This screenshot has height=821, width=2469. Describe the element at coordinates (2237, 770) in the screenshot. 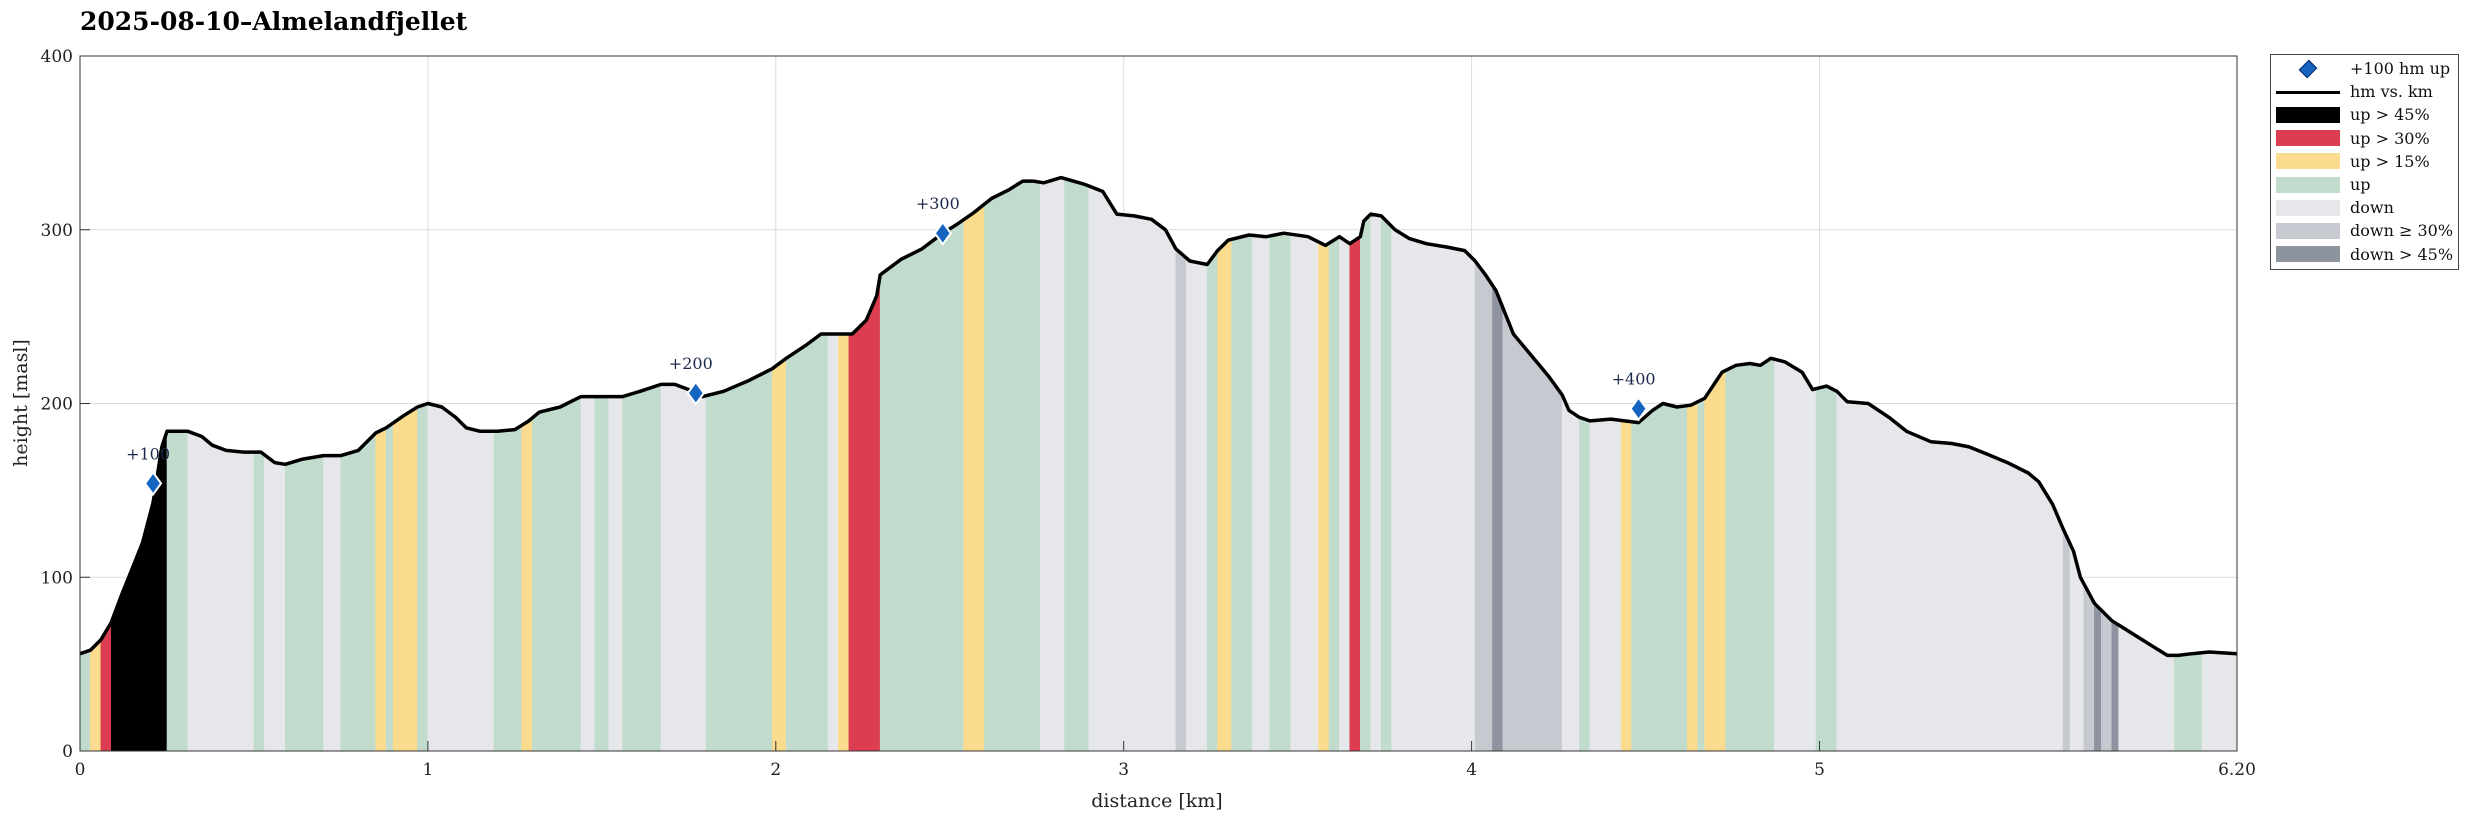

I see `x-tick-label: 6.20` at that location.